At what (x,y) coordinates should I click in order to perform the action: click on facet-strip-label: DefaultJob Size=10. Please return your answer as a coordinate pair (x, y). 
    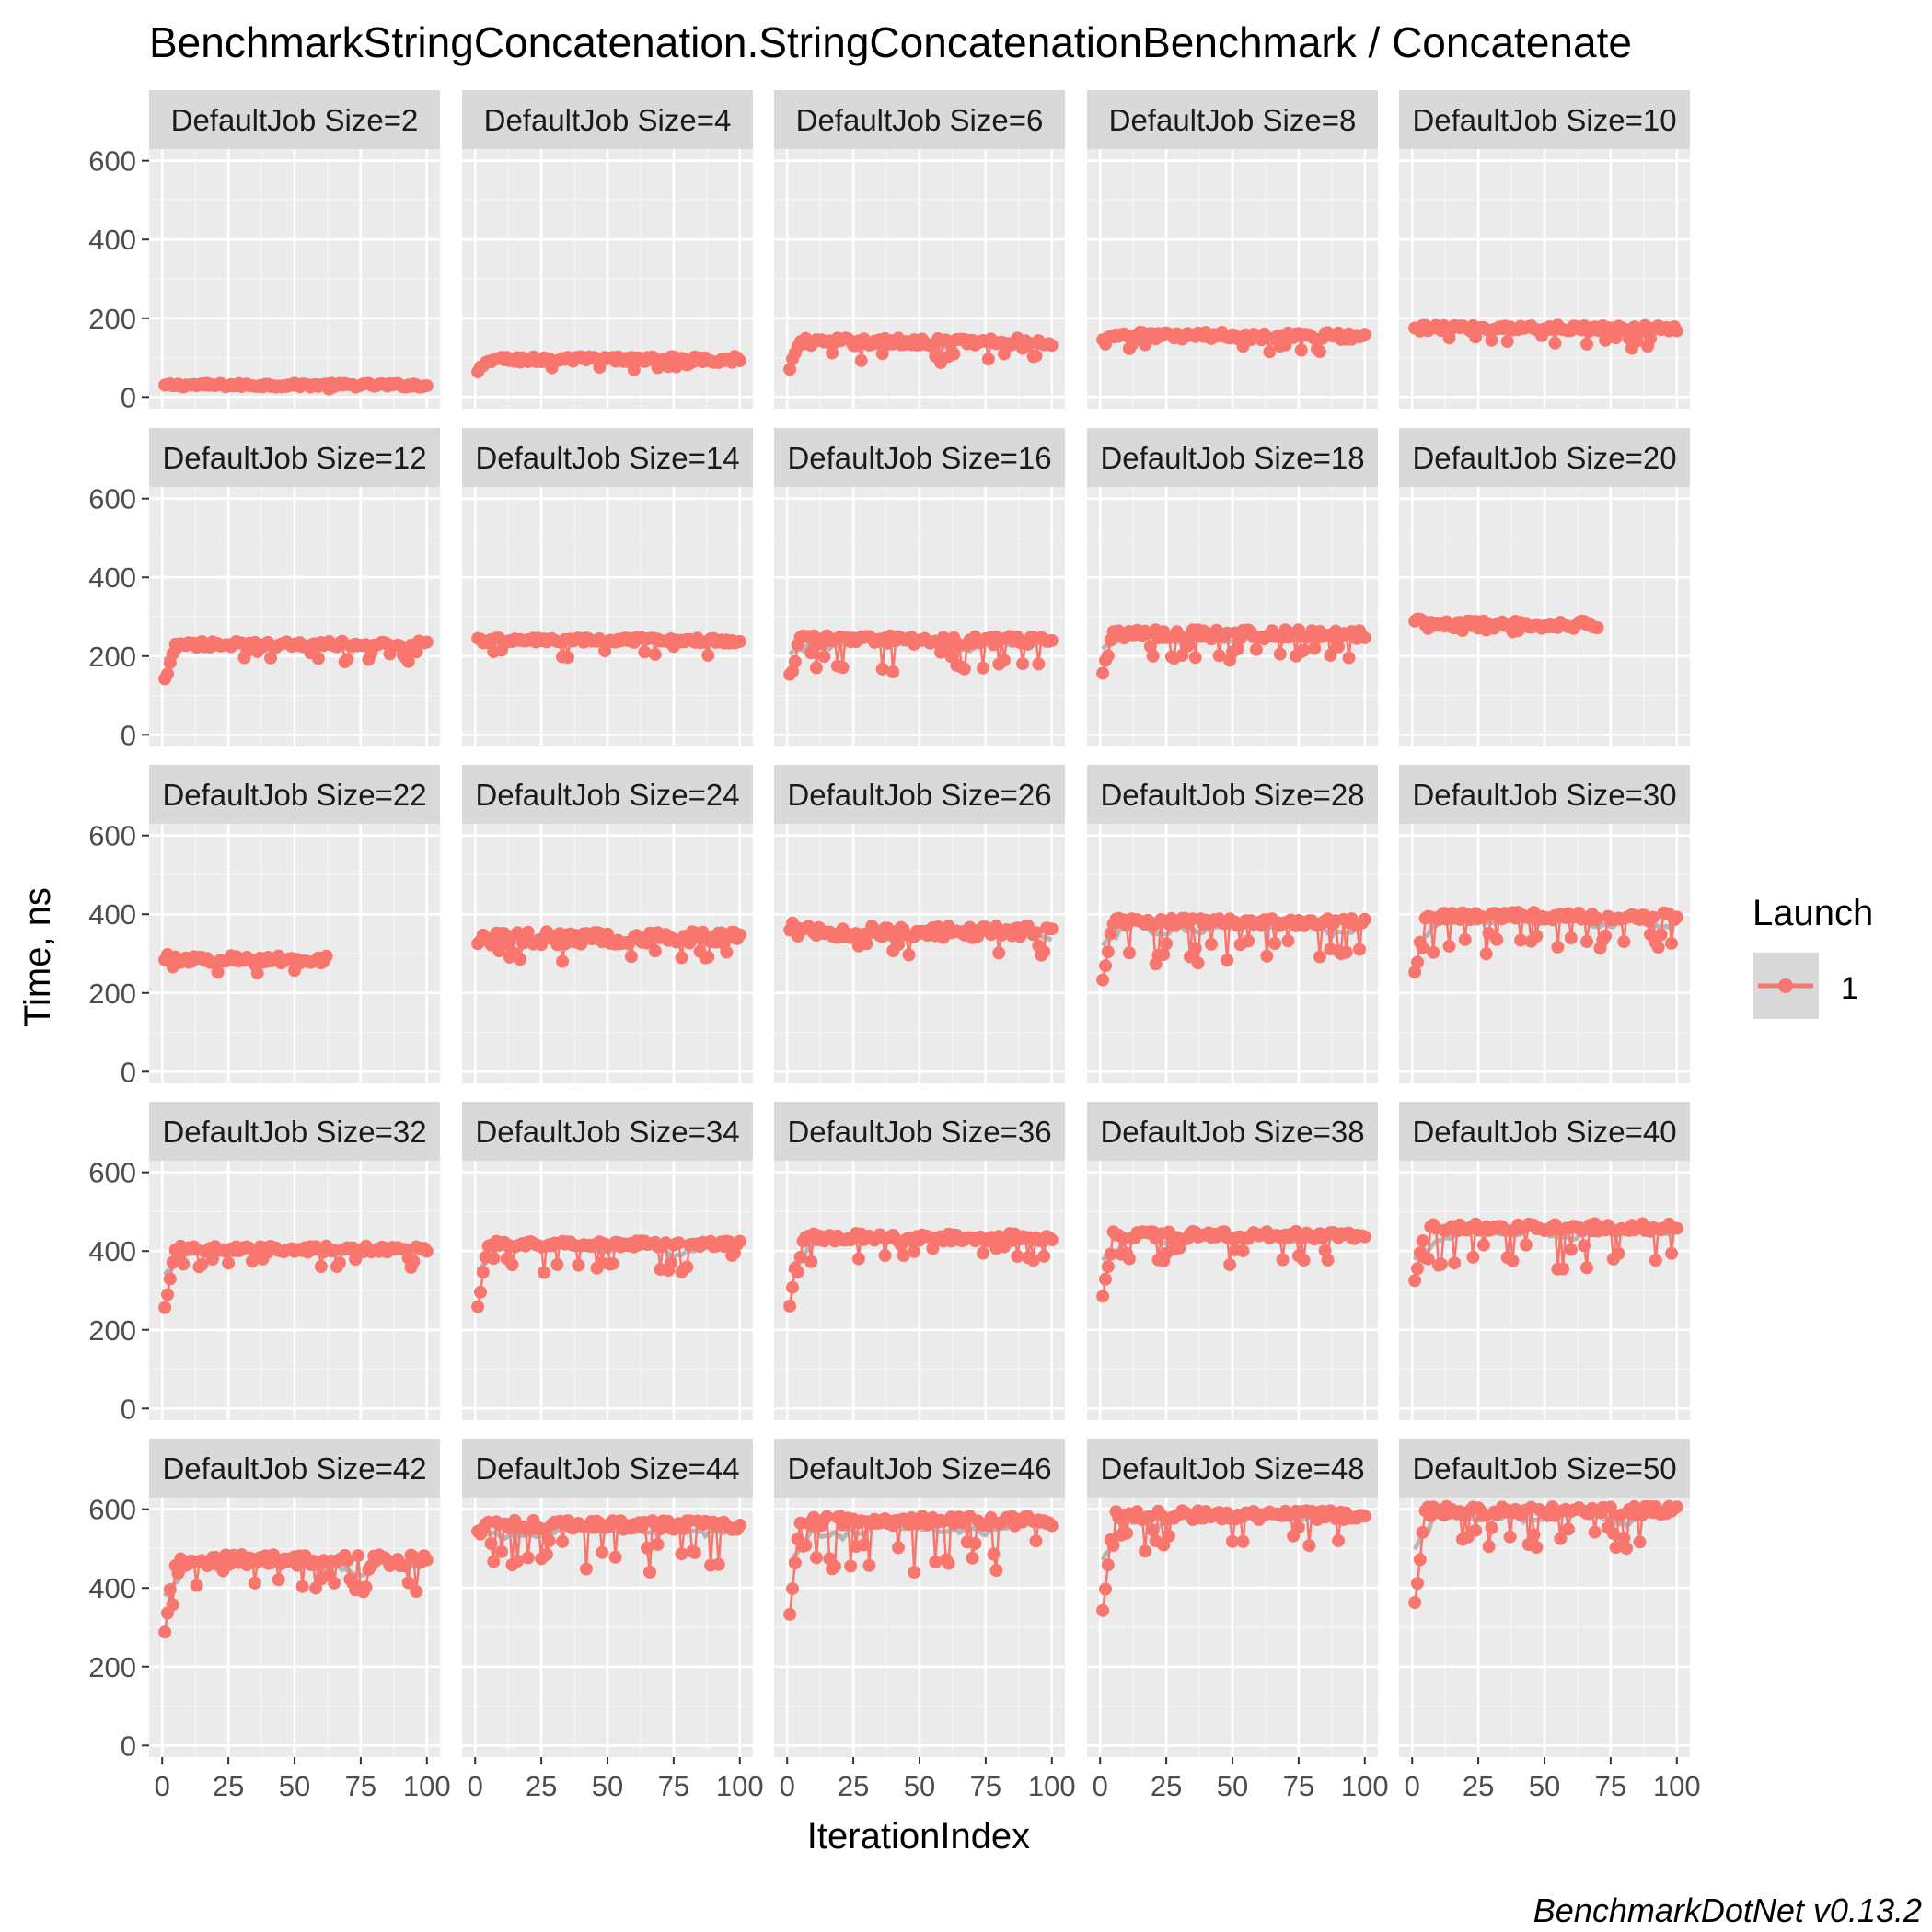
    Looking at the image, I should click on (1544, 120).